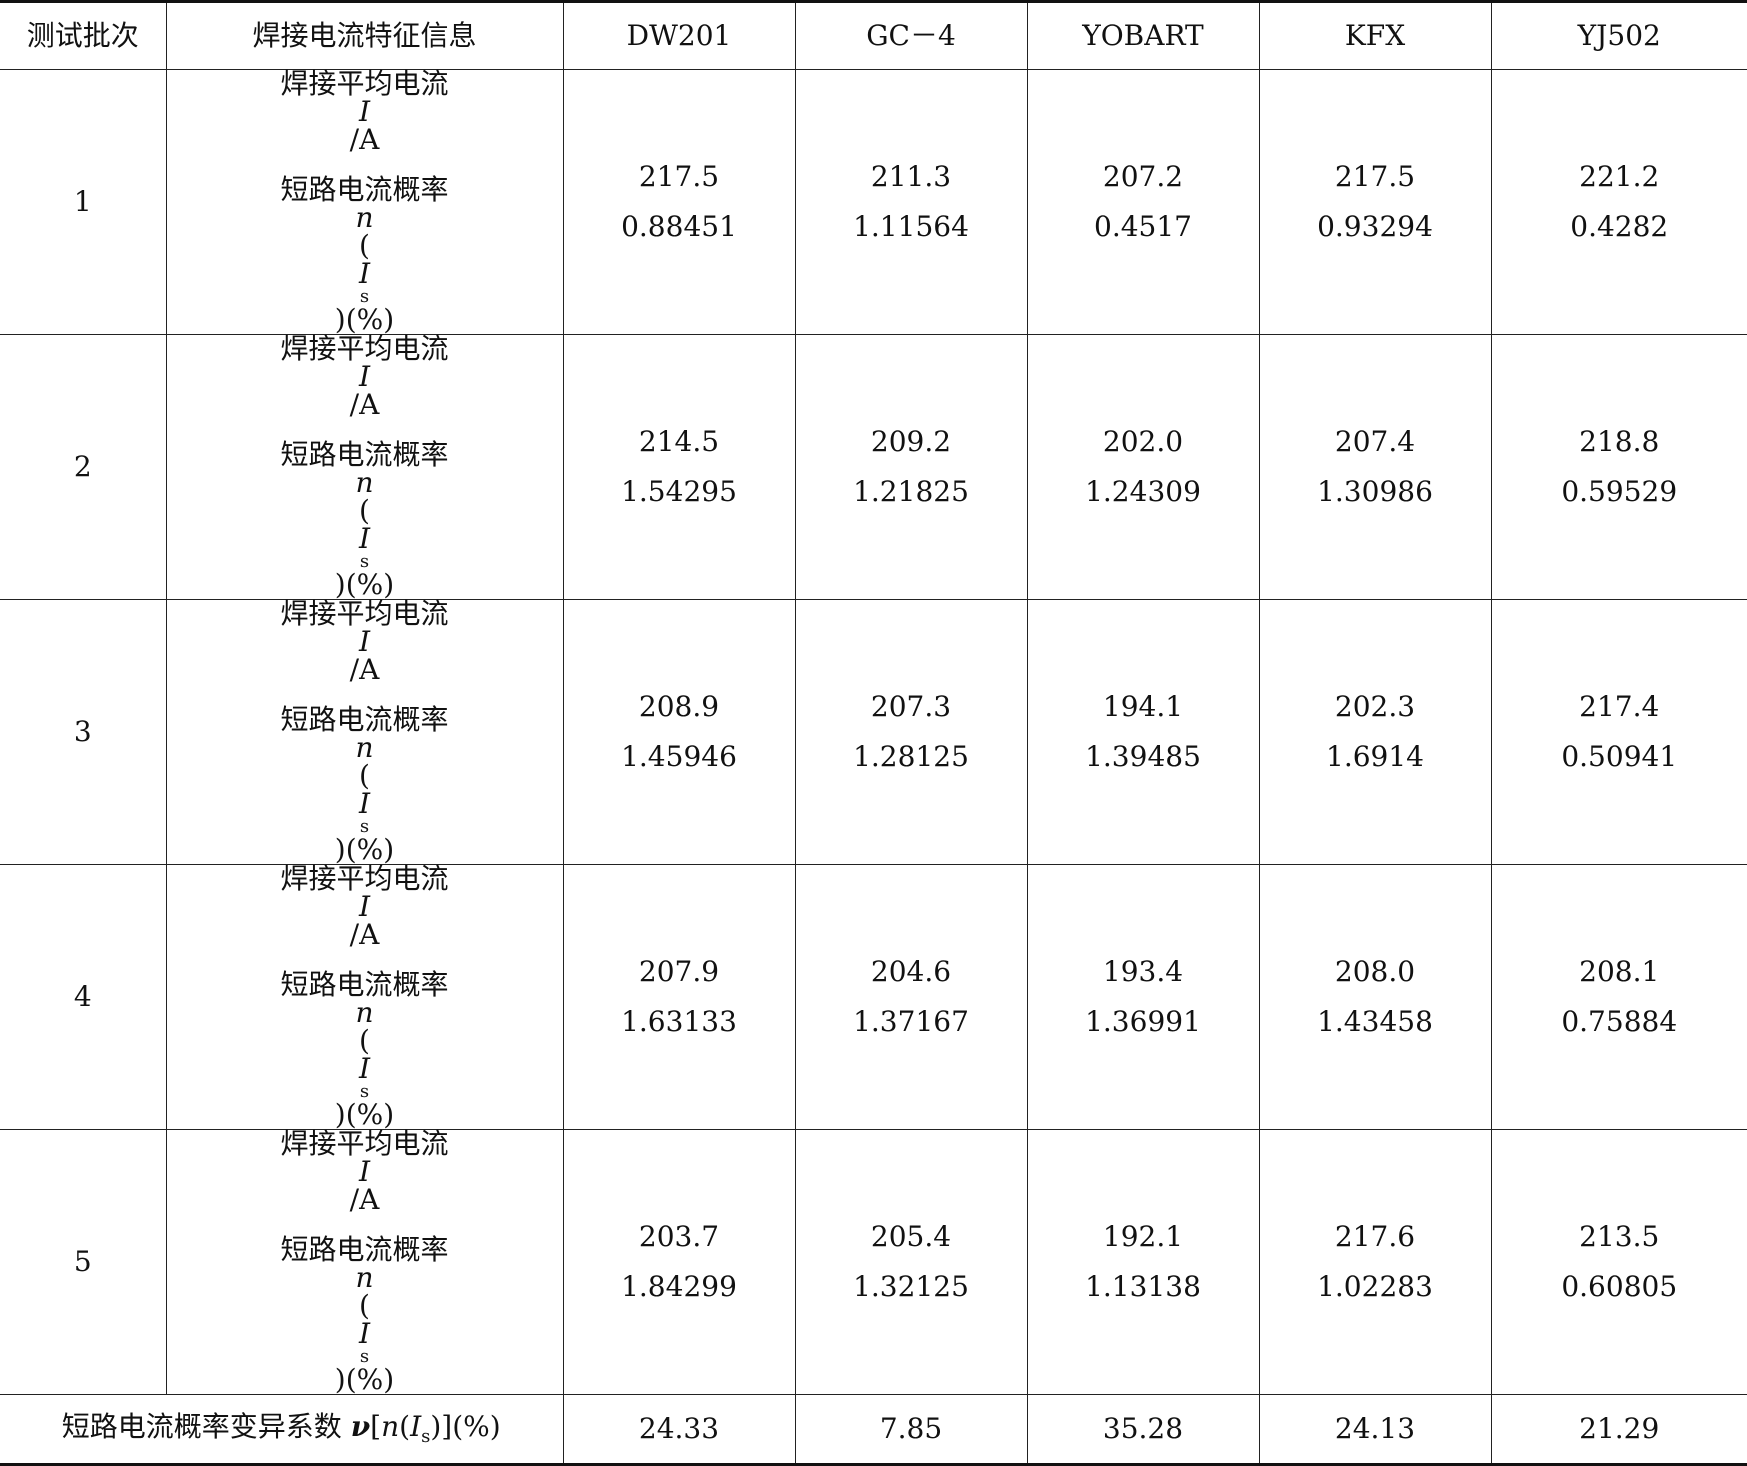 The height and width of the screenshot is (1466, 1747). What do you see at coordinates (679, 35) in the screenshot?
I see `header-material: DW201` at bounding box center [679, 35].